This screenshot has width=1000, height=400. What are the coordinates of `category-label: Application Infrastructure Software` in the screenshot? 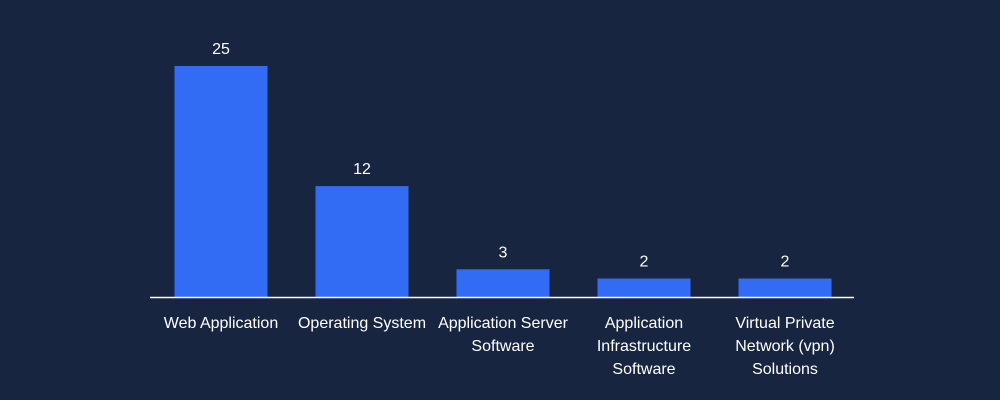 It's located at (644, 346).